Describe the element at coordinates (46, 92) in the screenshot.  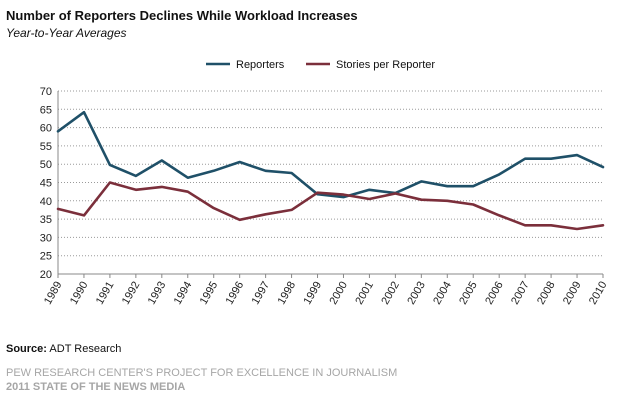
I see `y-tick-label: 70` at that location.